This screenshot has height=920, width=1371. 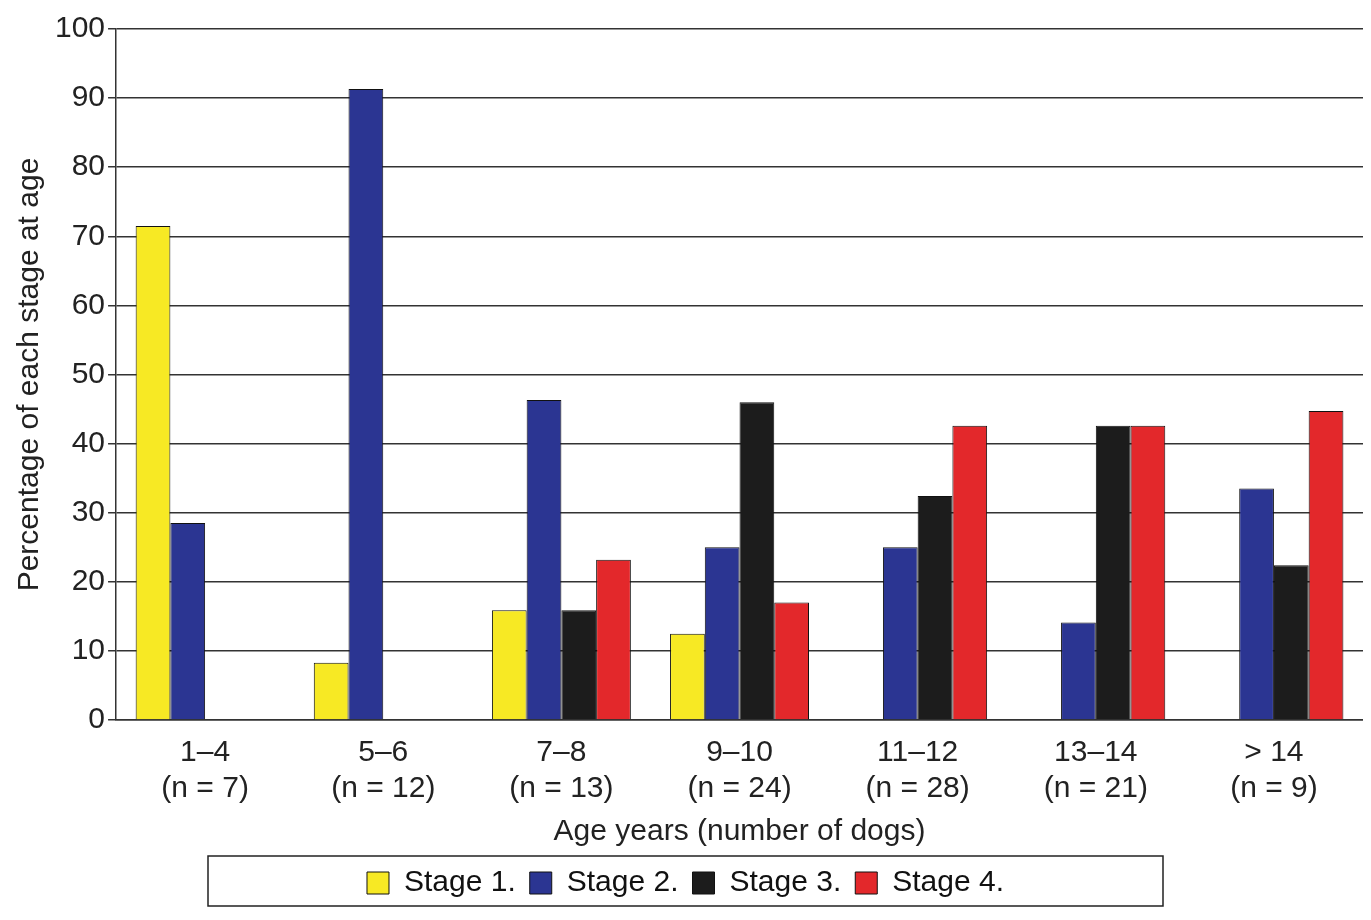 I want to click on y-tick-label: 30, so click(x=88, y=510).